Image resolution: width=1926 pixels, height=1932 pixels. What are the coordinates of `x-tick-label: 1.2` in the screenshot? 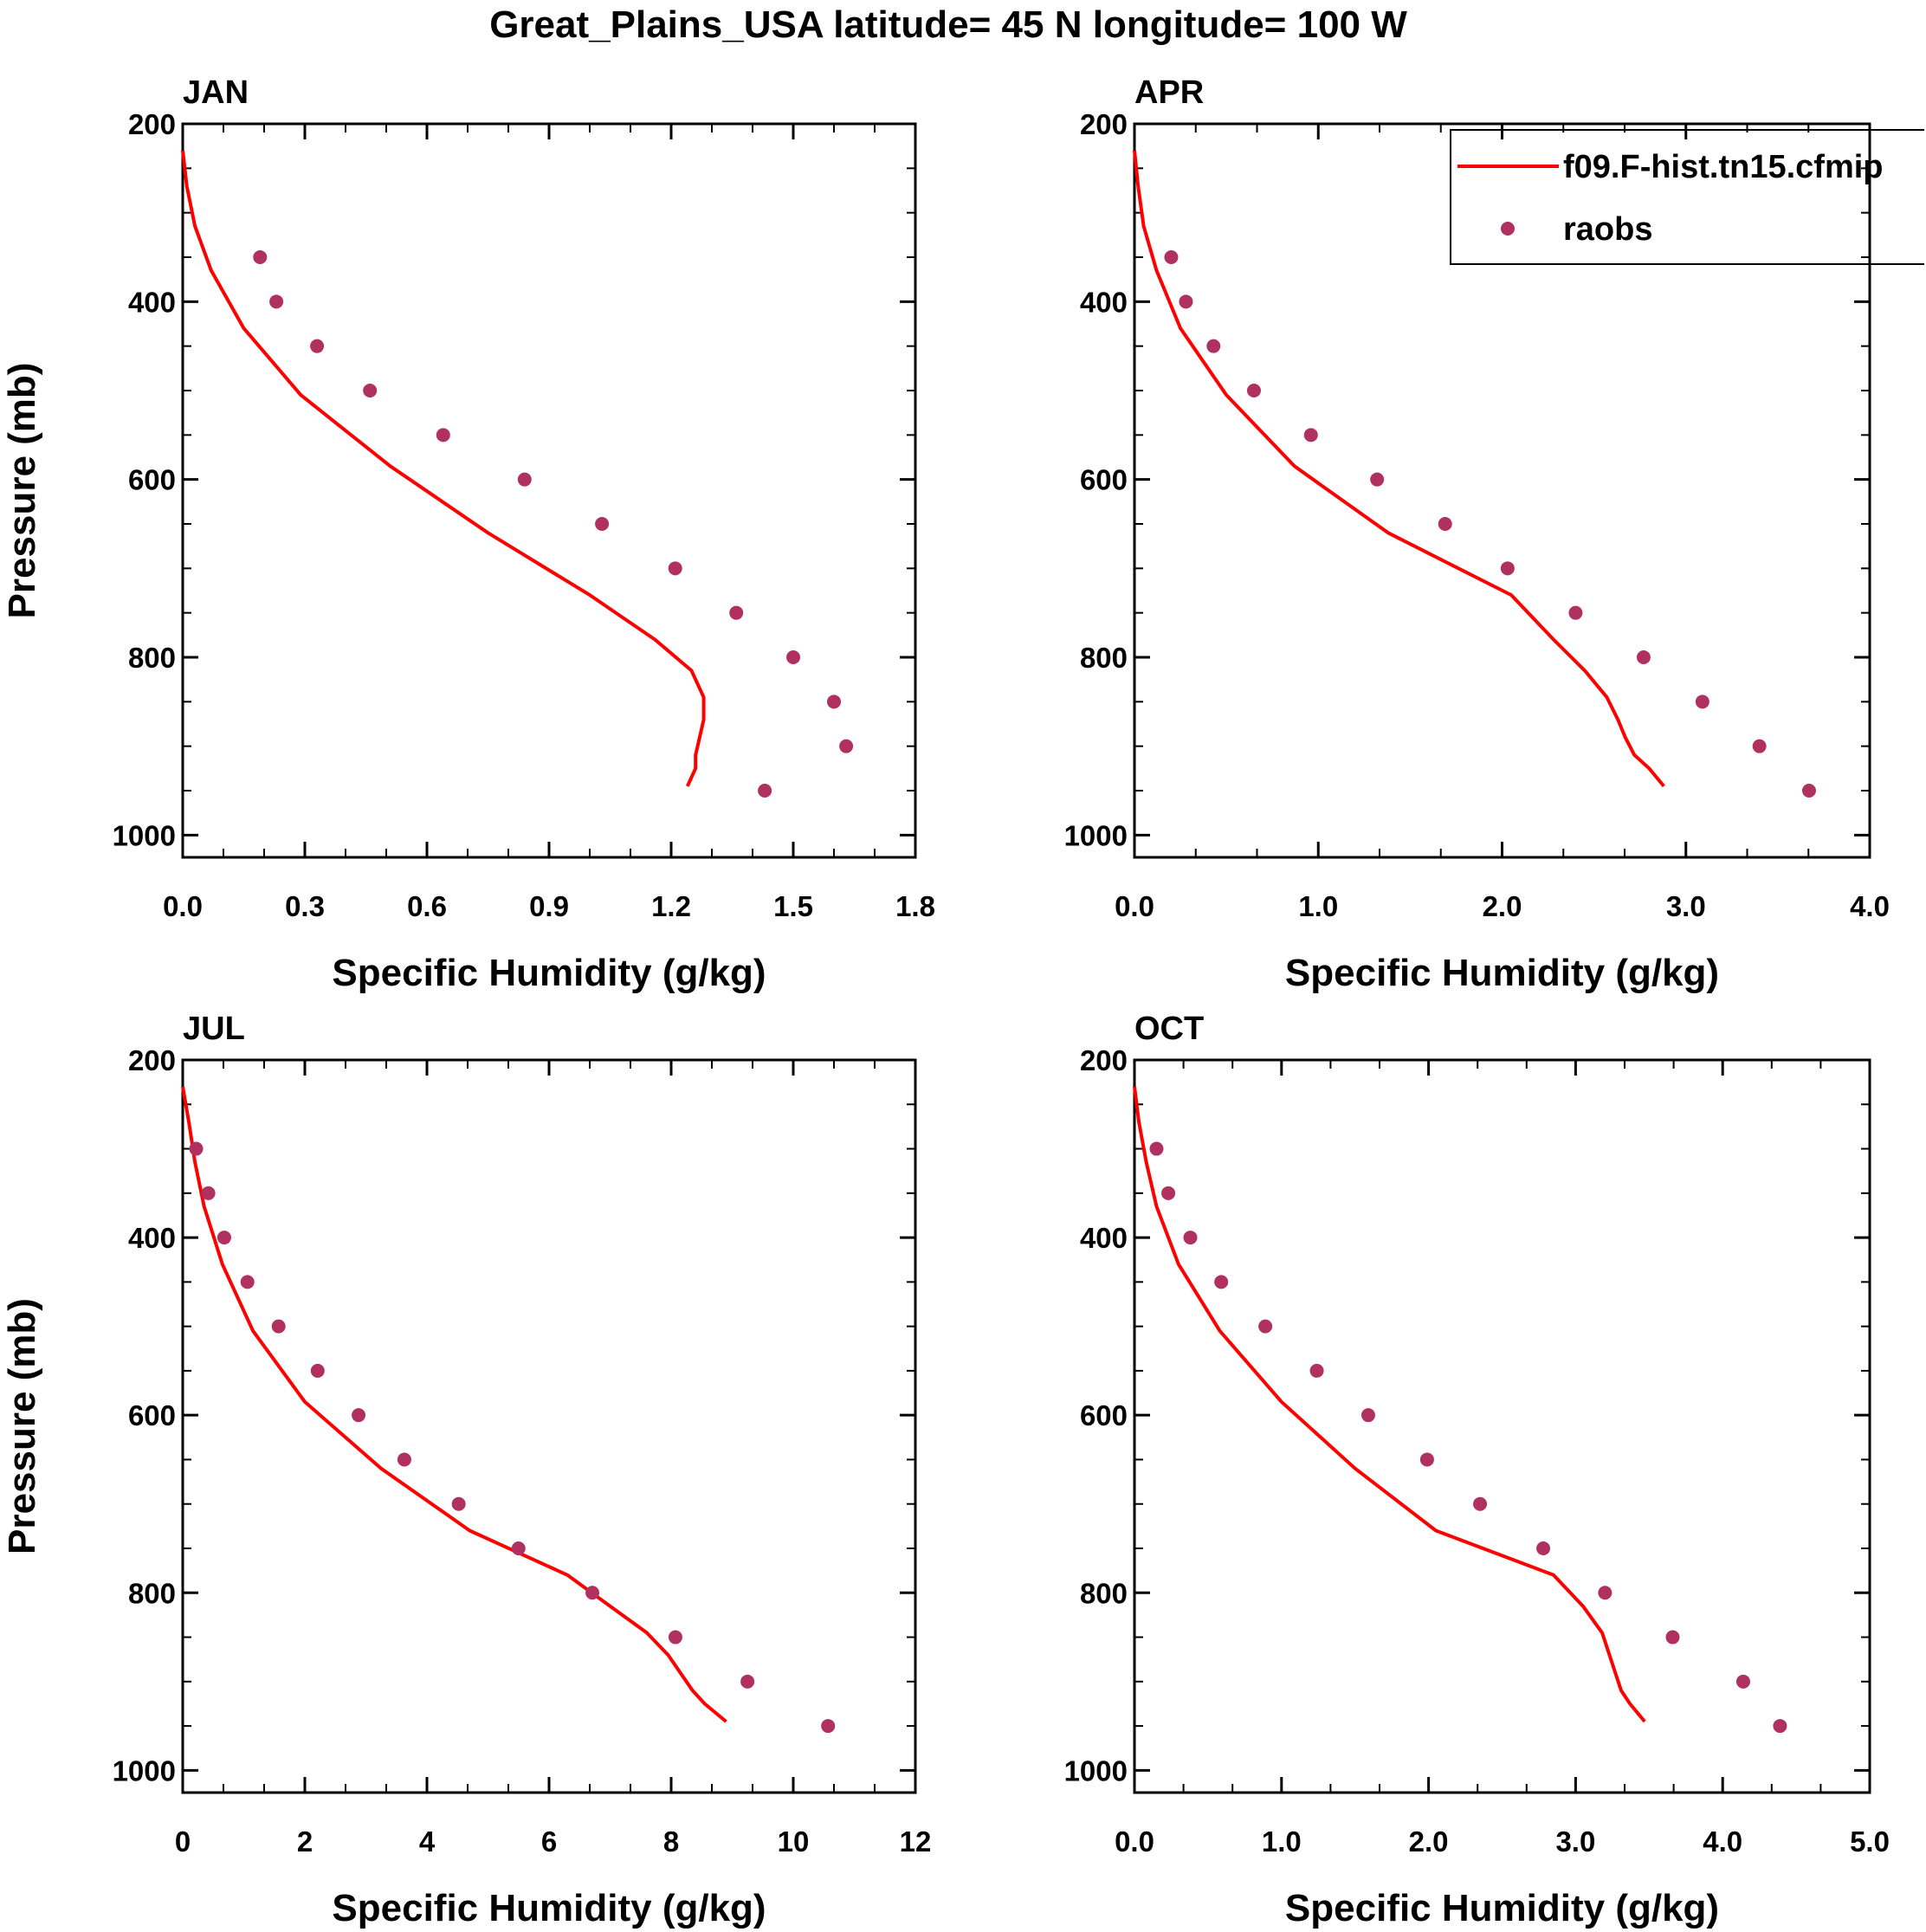 It's located at (671, 906).